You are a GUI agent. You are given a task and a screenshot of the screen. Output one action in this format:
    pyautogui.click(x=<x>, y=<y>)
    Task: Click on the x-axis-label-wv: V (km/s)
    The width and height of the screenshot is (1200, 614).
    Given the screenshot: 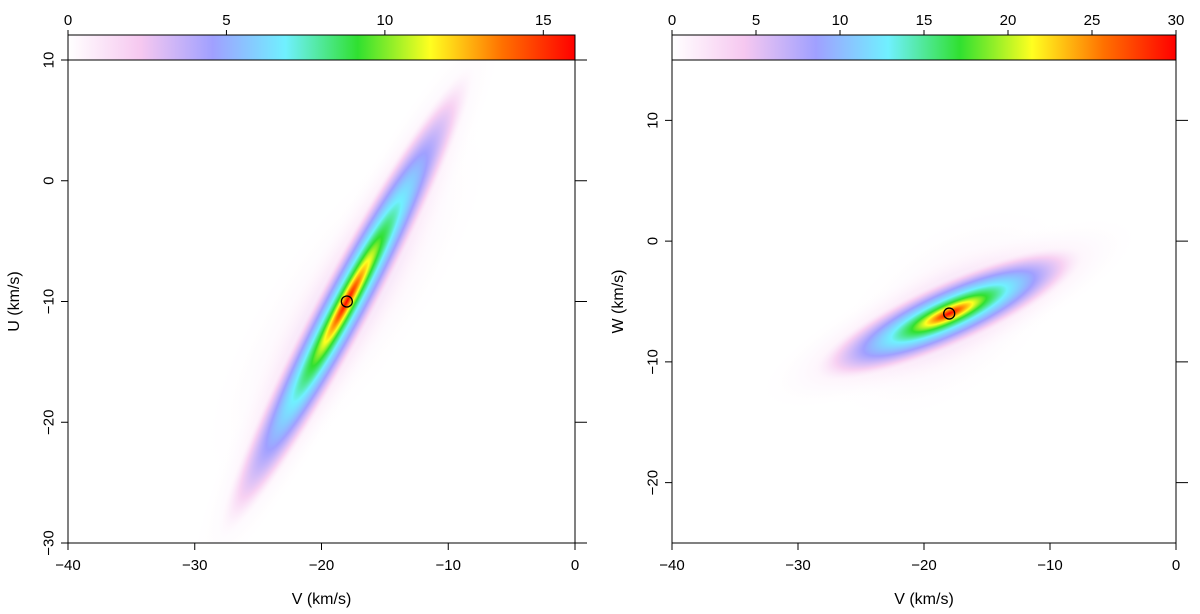 What is the action you would take?
    pyautogui.click(x=924, y=599)
    